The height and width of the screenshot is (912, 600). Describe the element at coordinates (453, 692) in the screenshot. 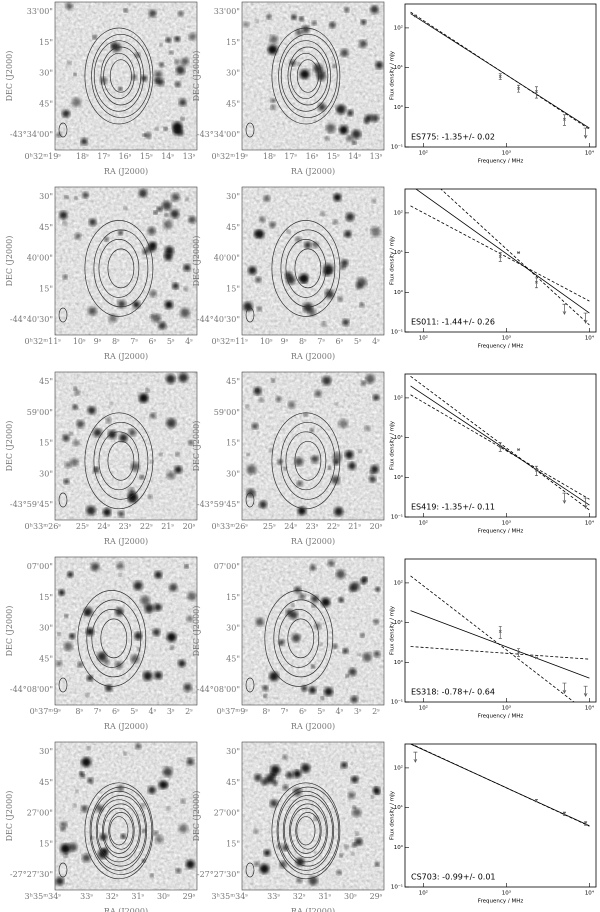

I see `source-label: ES318: -0.78+/- 0.64` at that location.